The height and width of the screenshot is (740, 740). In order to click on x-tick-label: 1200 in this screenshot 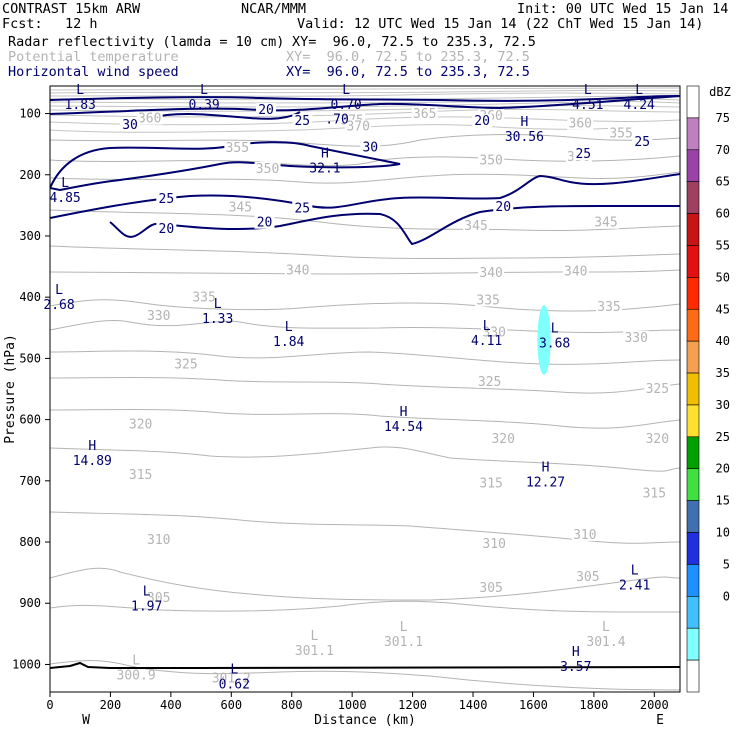, I will do `click(412, 705)`.